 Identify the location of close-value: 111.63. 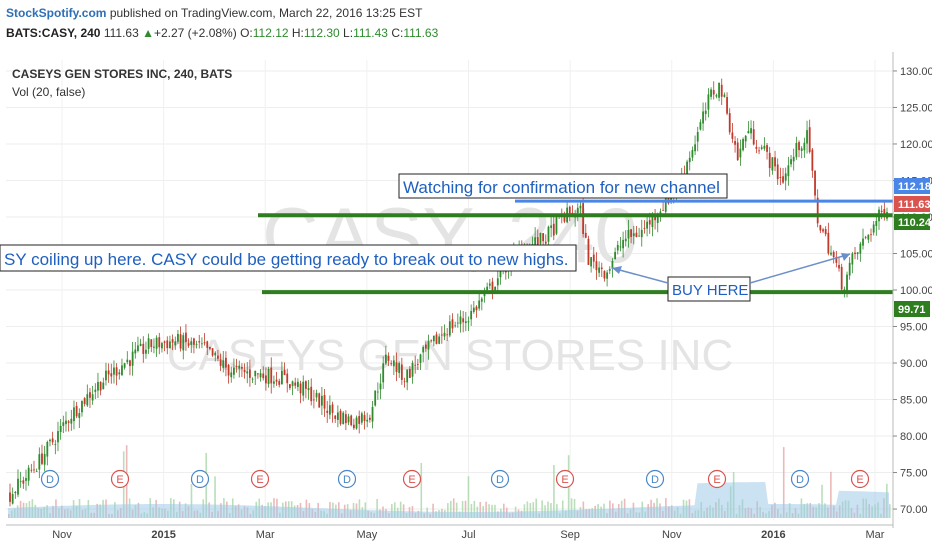
(421, 33).